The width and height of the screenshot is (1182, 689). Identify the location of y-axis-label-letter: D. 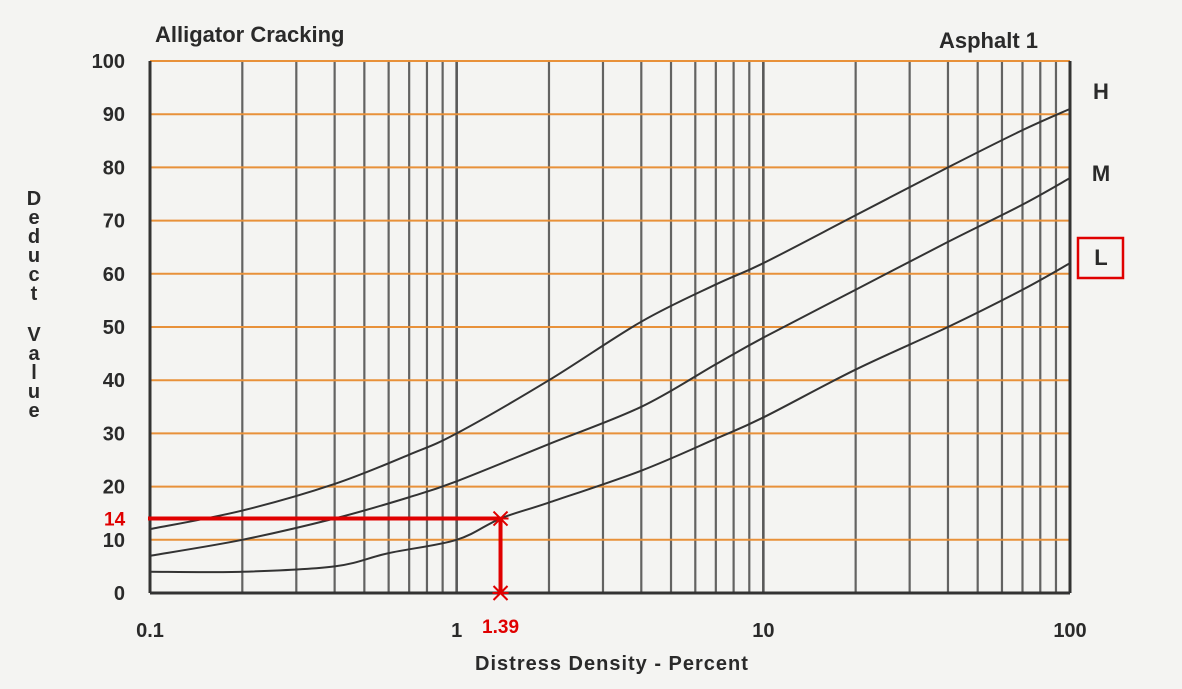
(34, 199).